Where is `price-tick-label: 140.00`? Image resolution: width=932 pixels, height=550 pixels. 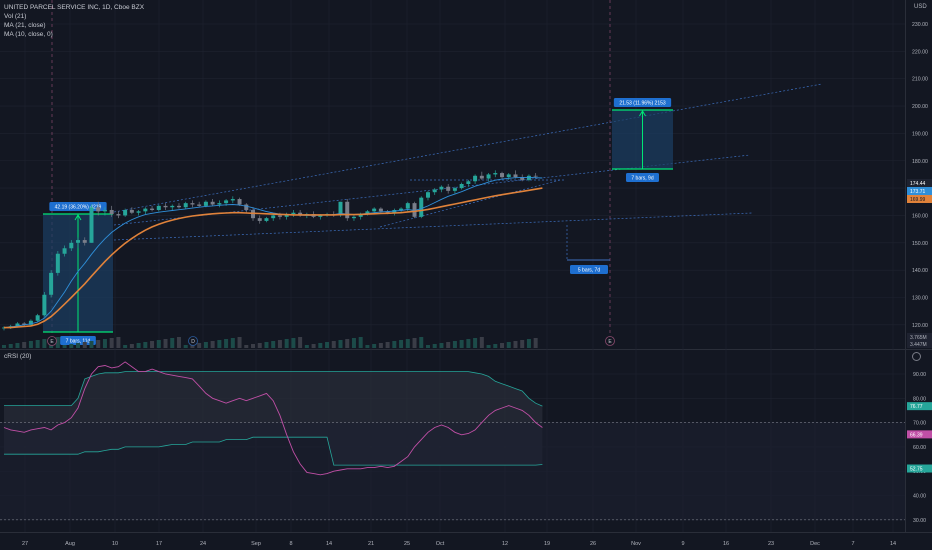
price-tick-label: 140.00 is located at coordinates (920, 271).